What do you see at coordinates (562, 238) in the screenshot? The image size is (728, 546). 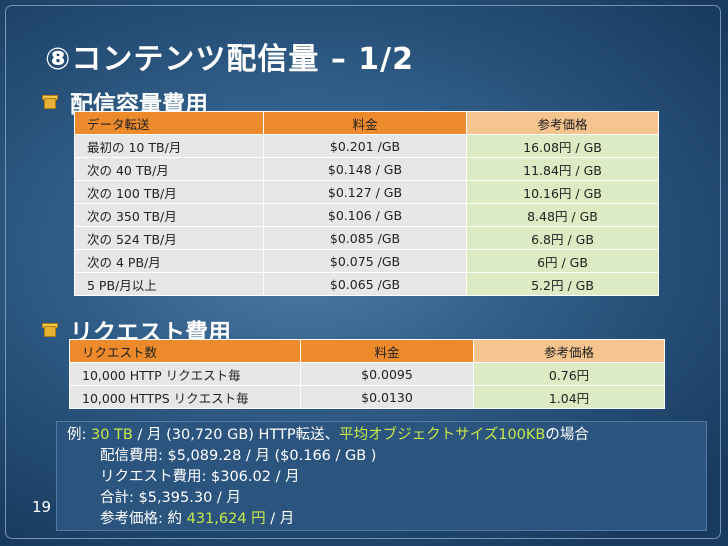 I see `tier-ref-price: 6.8円 / GB` at bounding box center [562, 238].